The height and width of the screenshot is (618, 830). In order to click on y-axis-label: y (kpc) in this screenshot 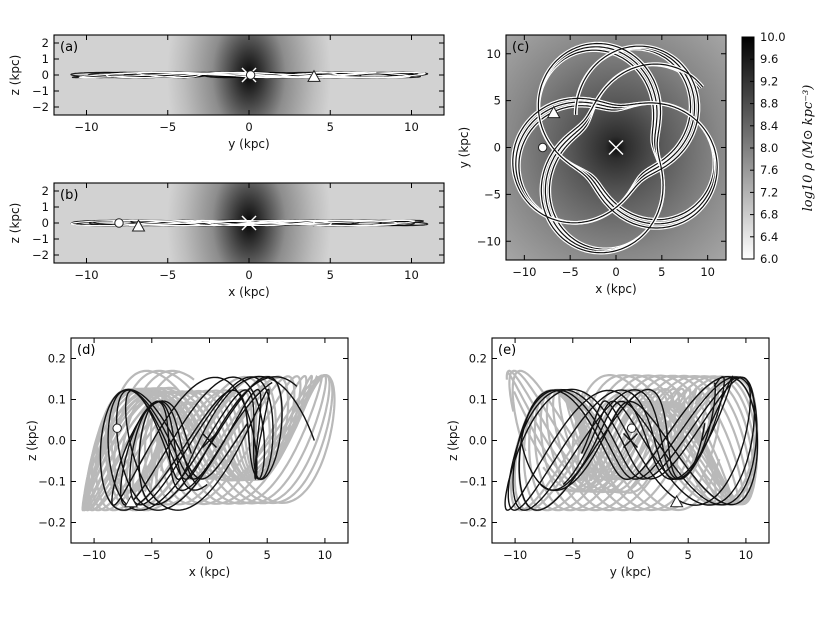, I will do `click(464, 147)`.